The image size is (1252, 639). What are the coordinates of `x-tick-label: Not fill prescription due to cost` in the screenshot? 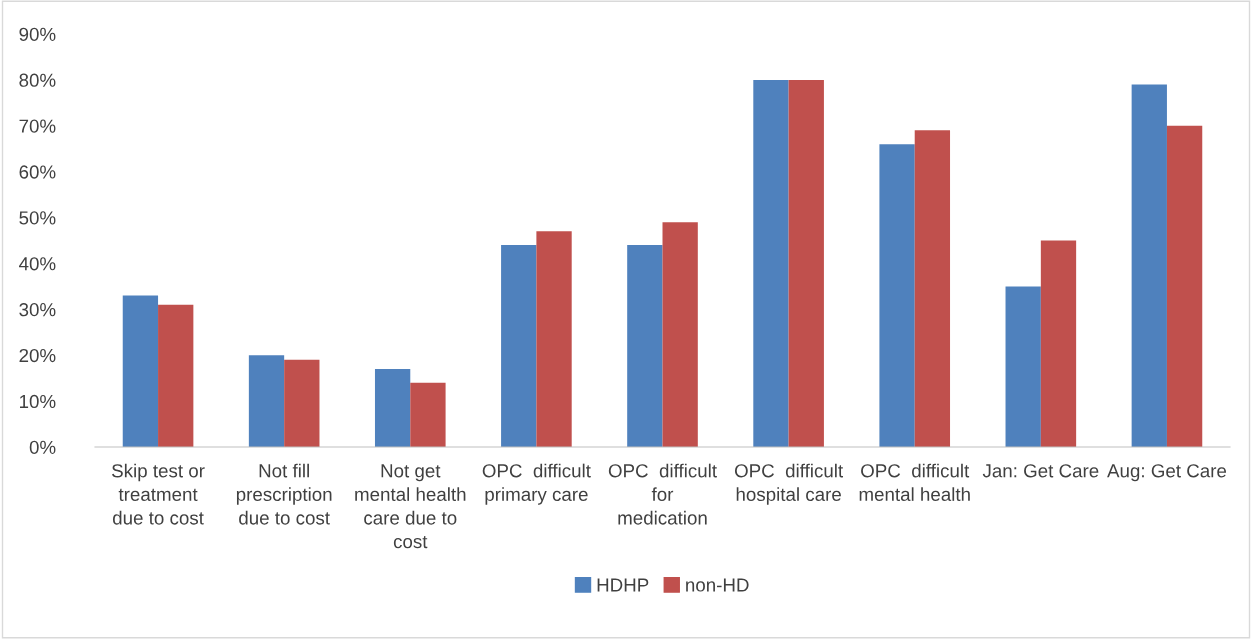 It's located at (284, 494).